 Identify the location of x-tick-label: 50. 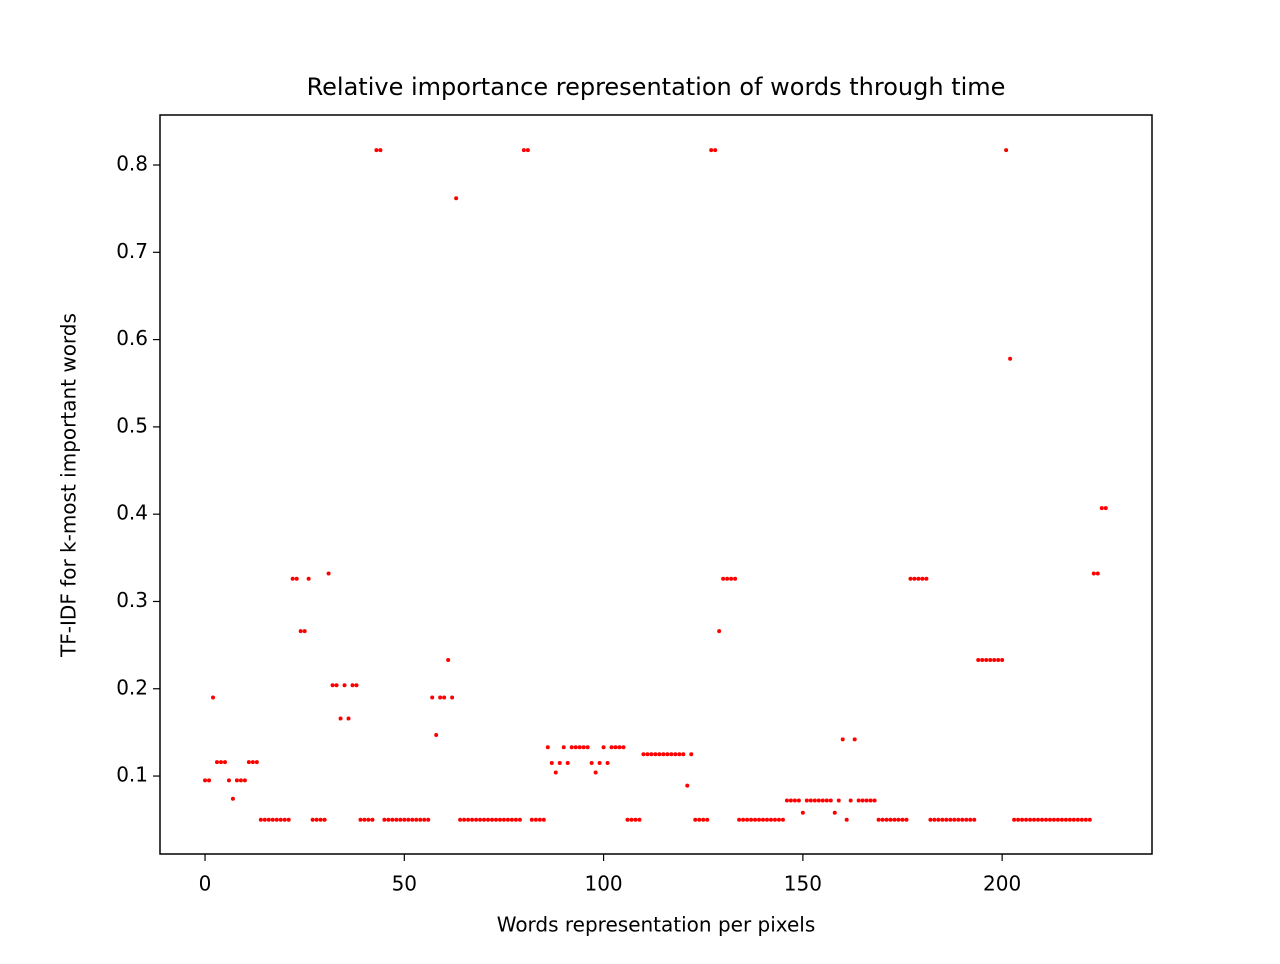
(404, 884).